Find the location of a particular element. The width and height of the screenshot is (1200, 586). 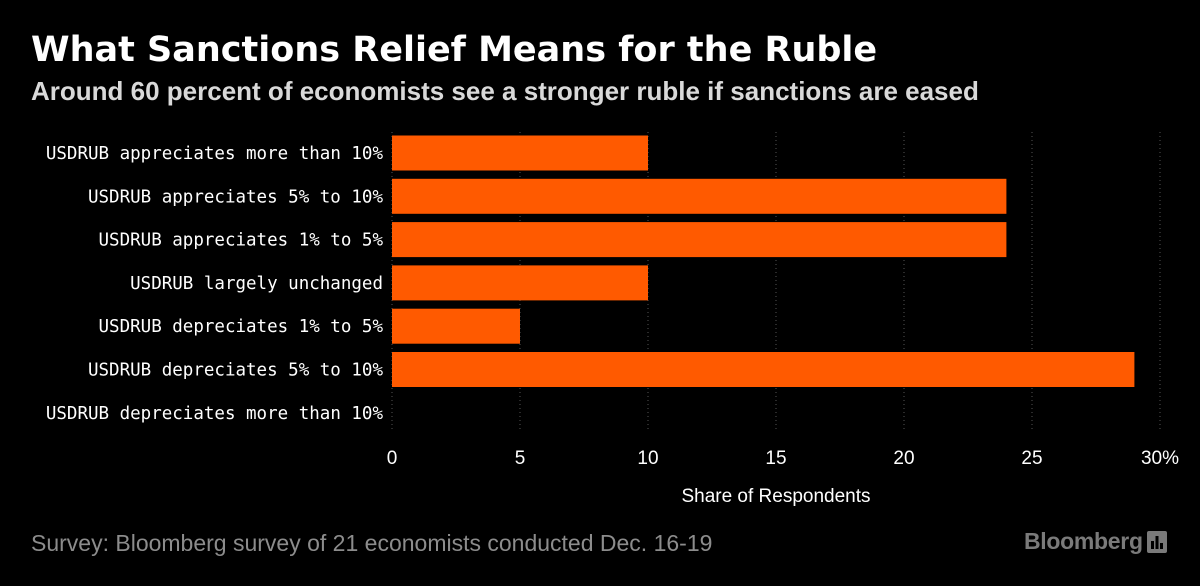

x-tick-label: 20 is located at coordinates (903, 458).